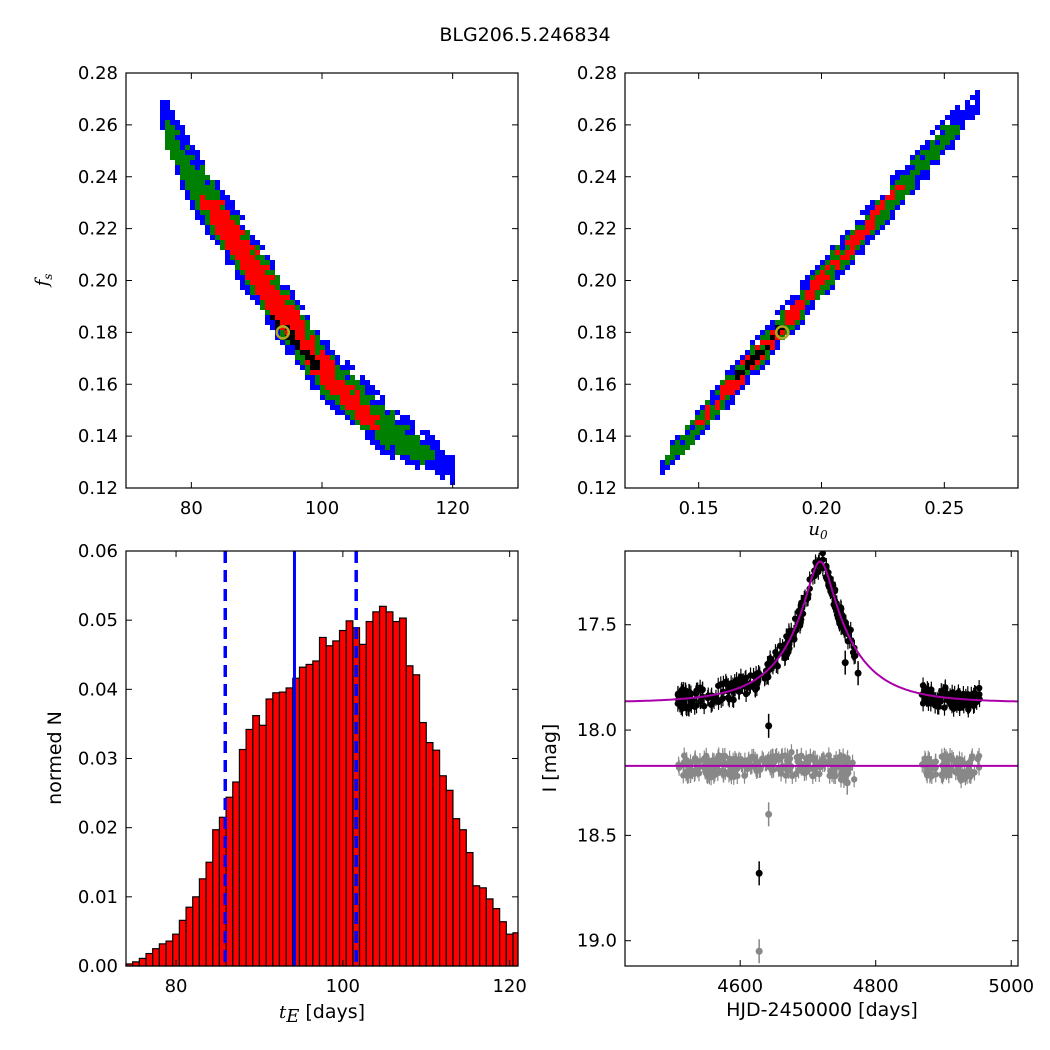  I want to click on light-curve-plot-area, so click(821, 757).